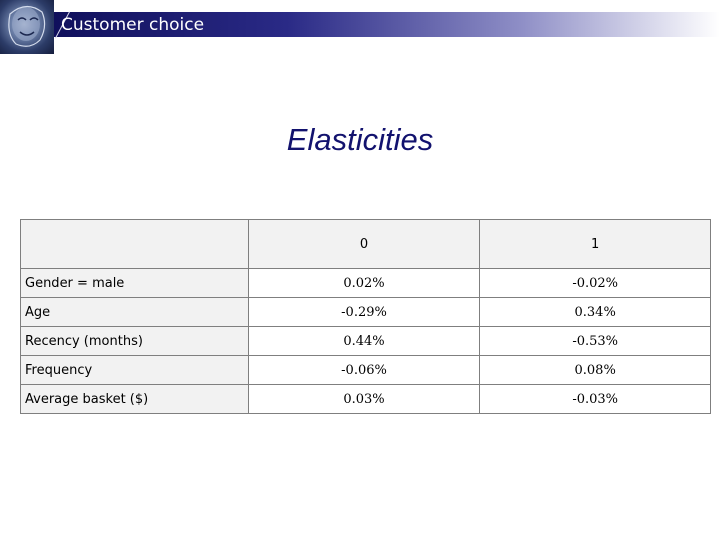 Image resolution: width=720 pixels, height=540 pixels. What do you see at coordinates (387, 24) in the screenshot?
I see `header-bar` at bounding box center [387, 24].